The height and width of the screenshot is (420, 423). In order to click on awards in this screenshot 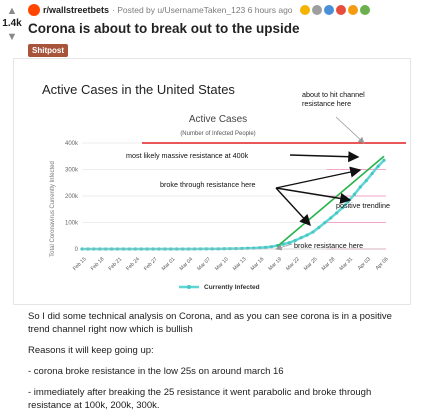, I will do `click(334, 10)`.